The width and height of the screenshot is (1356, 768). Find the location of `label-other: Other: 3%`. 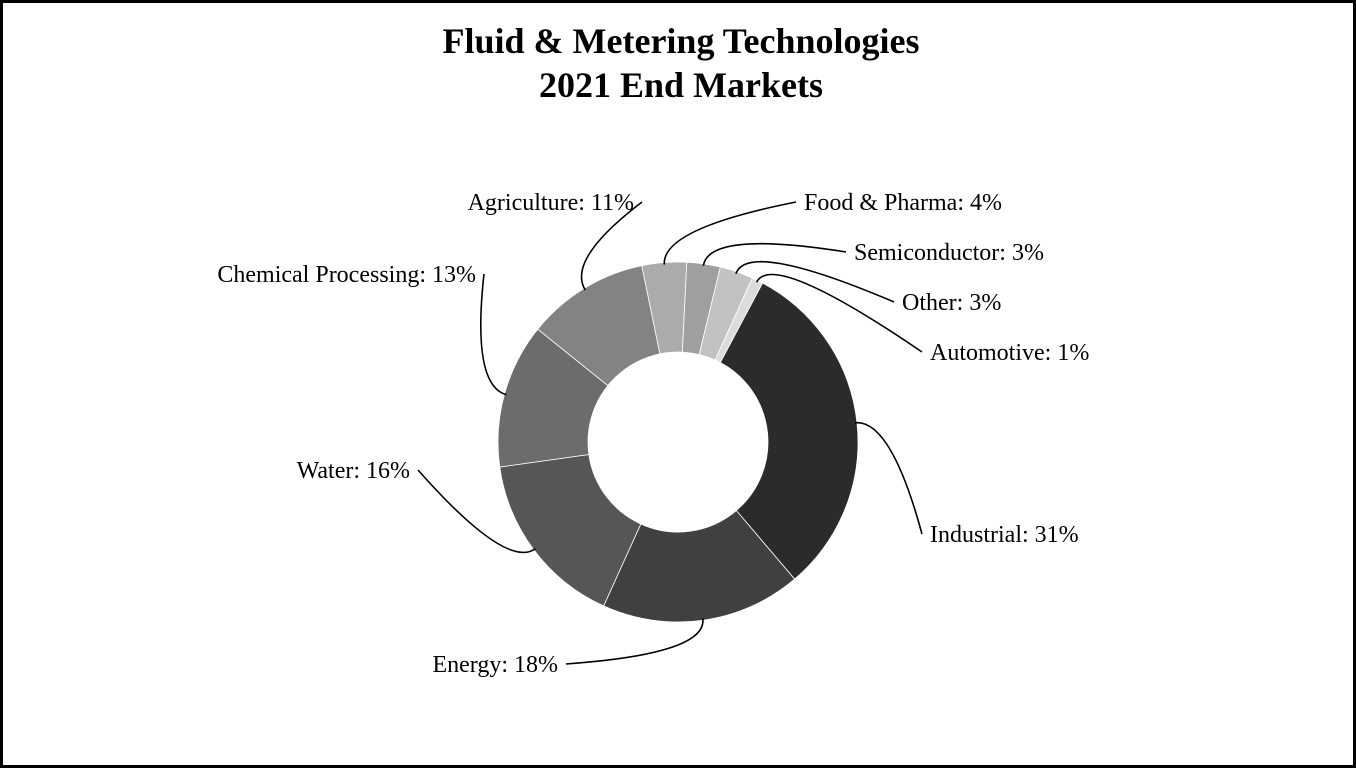

label-other: Other: 3% is located at coordinates (951, 303).